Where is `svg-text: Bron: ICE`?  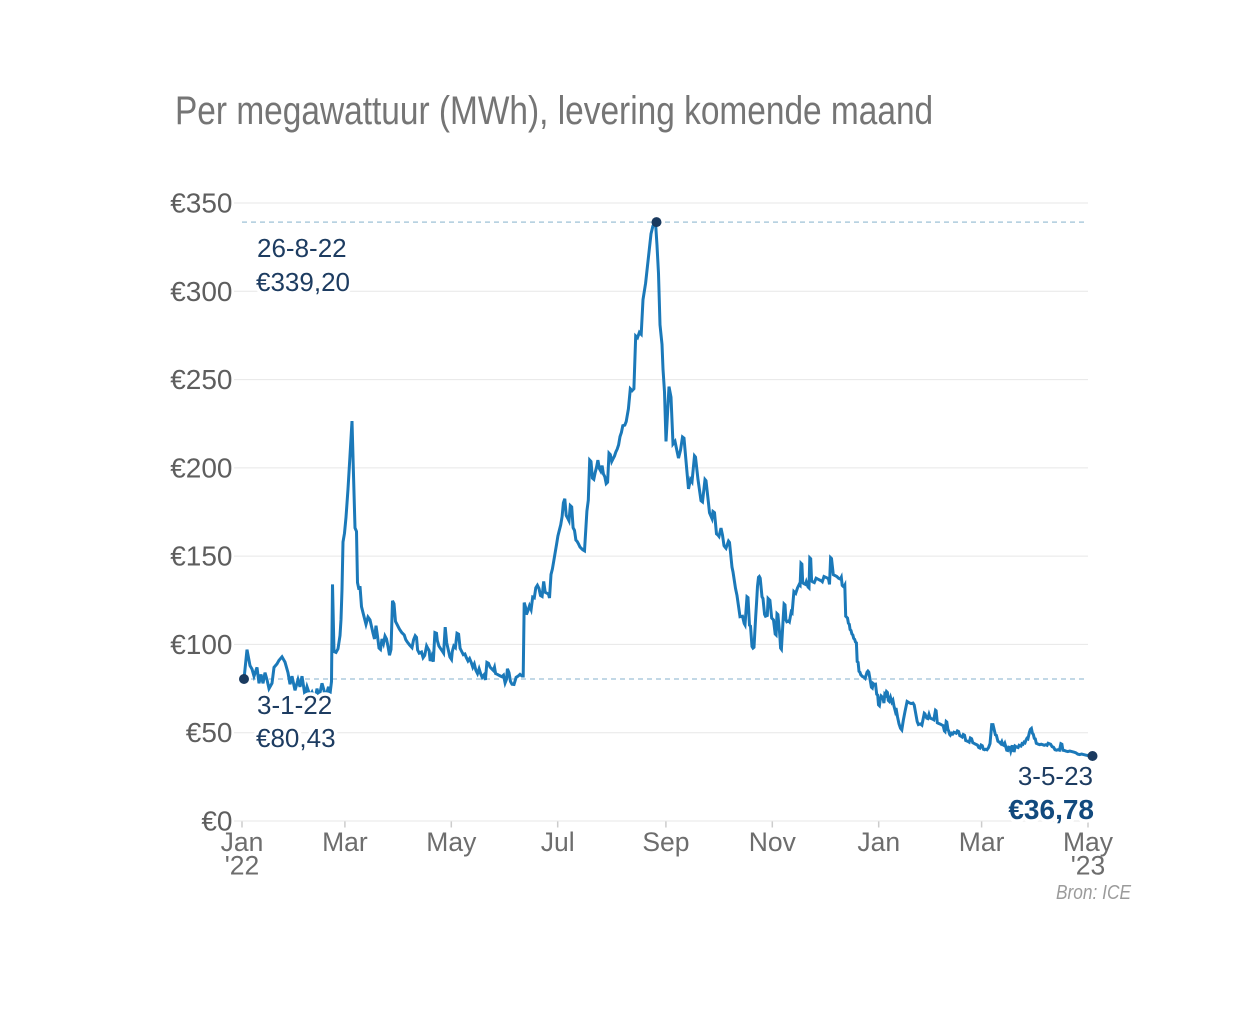
svg-text: Bron: ICE is located at coordinates (1093, 892).